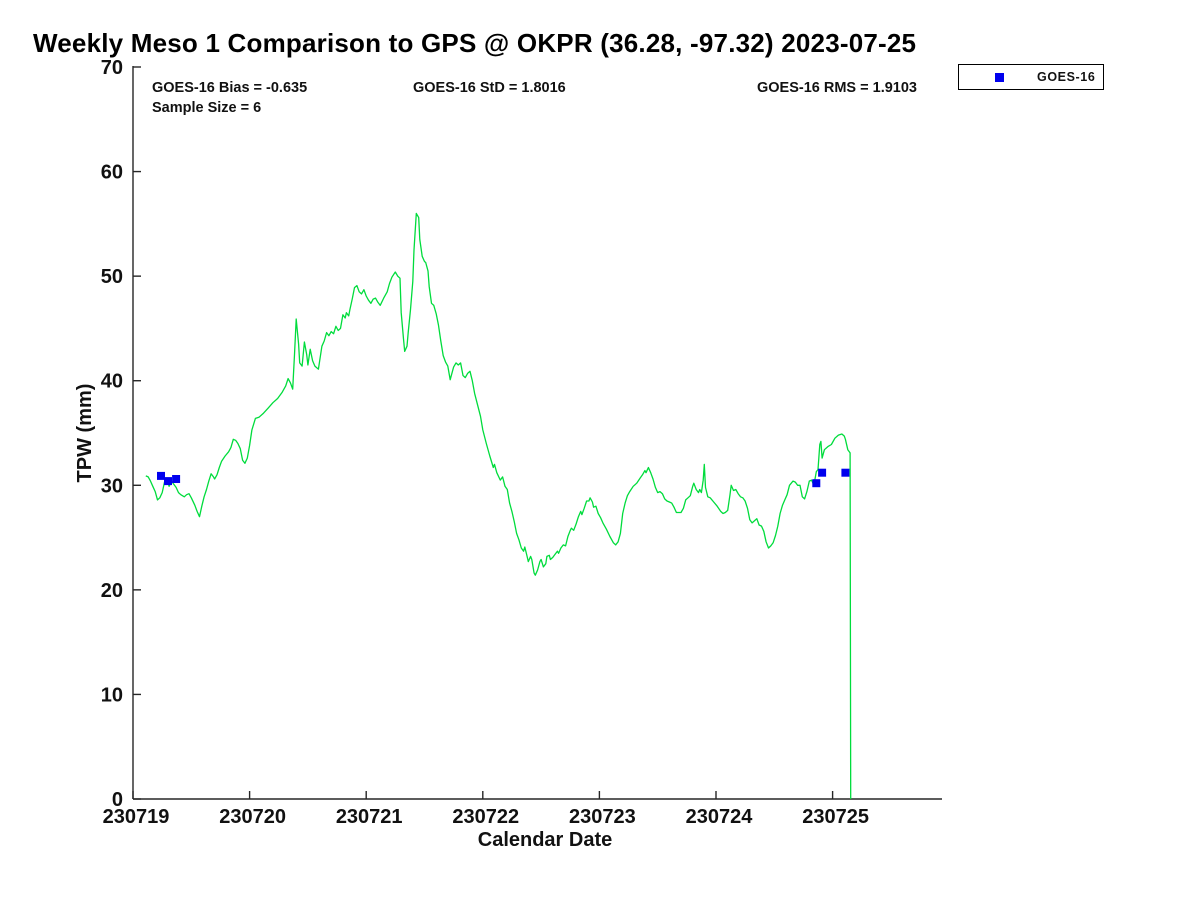 Image resolution: width=1200 pixels, height=900 pixels. I want to click on y-tick-label: 20, so click(112, 591).